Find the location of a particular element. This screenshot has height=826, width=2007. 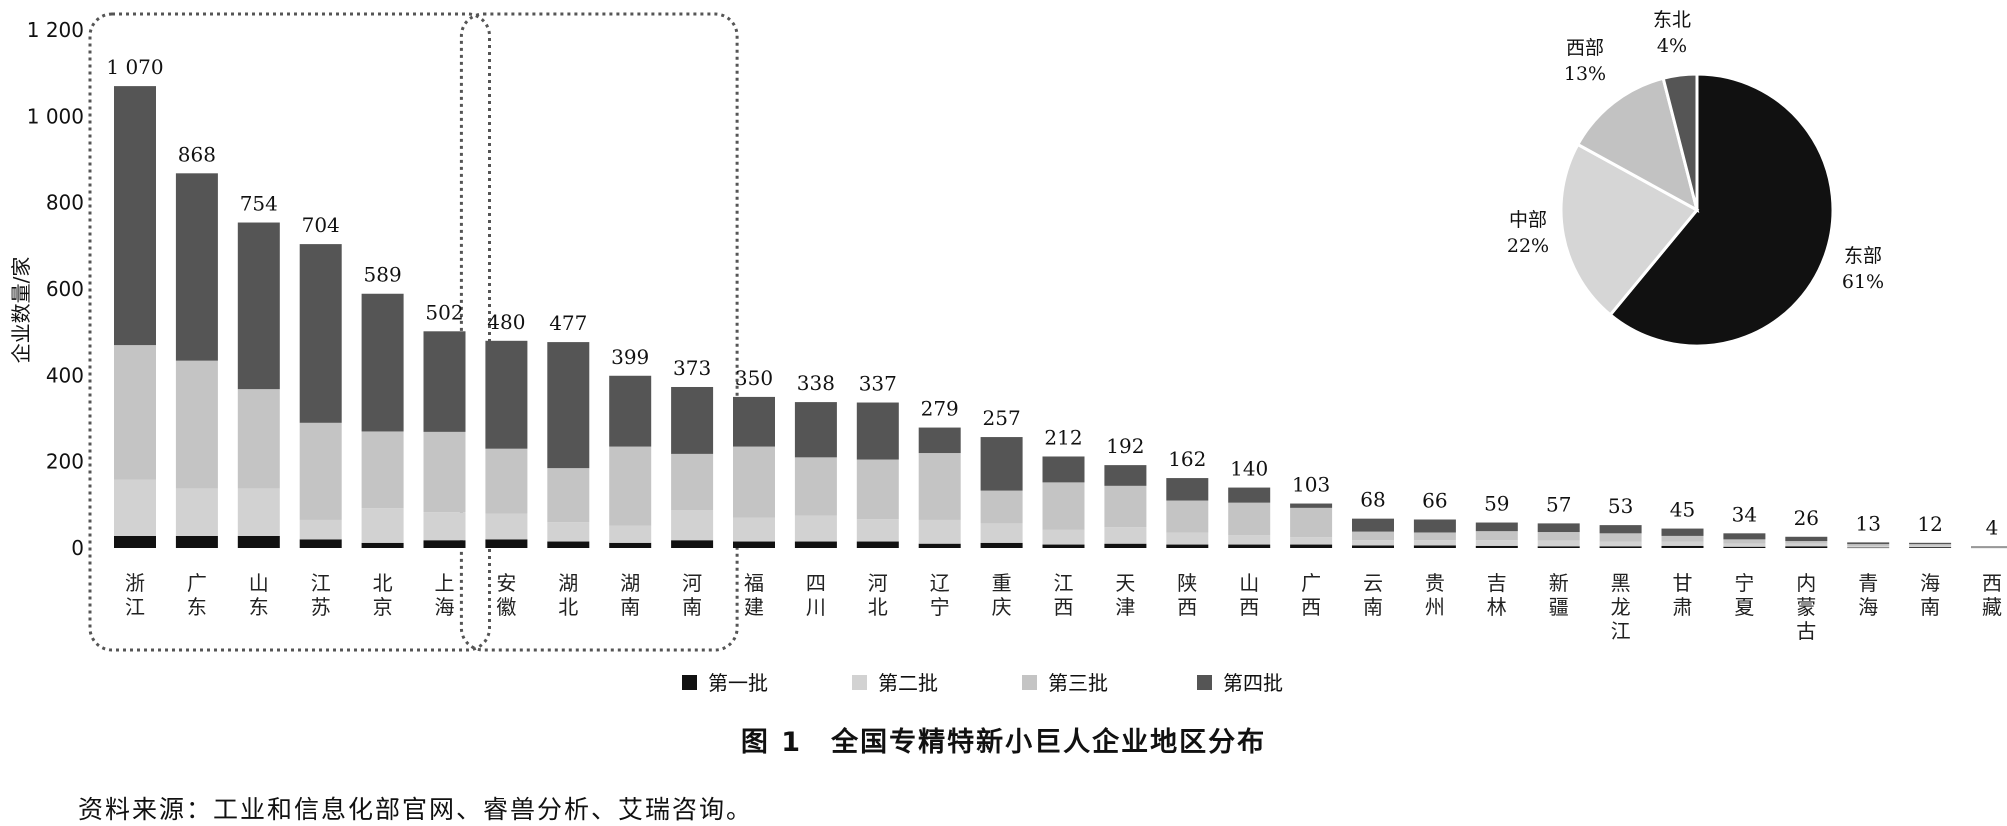

bar-total-label: 337 is located at coordinates (878, 384).